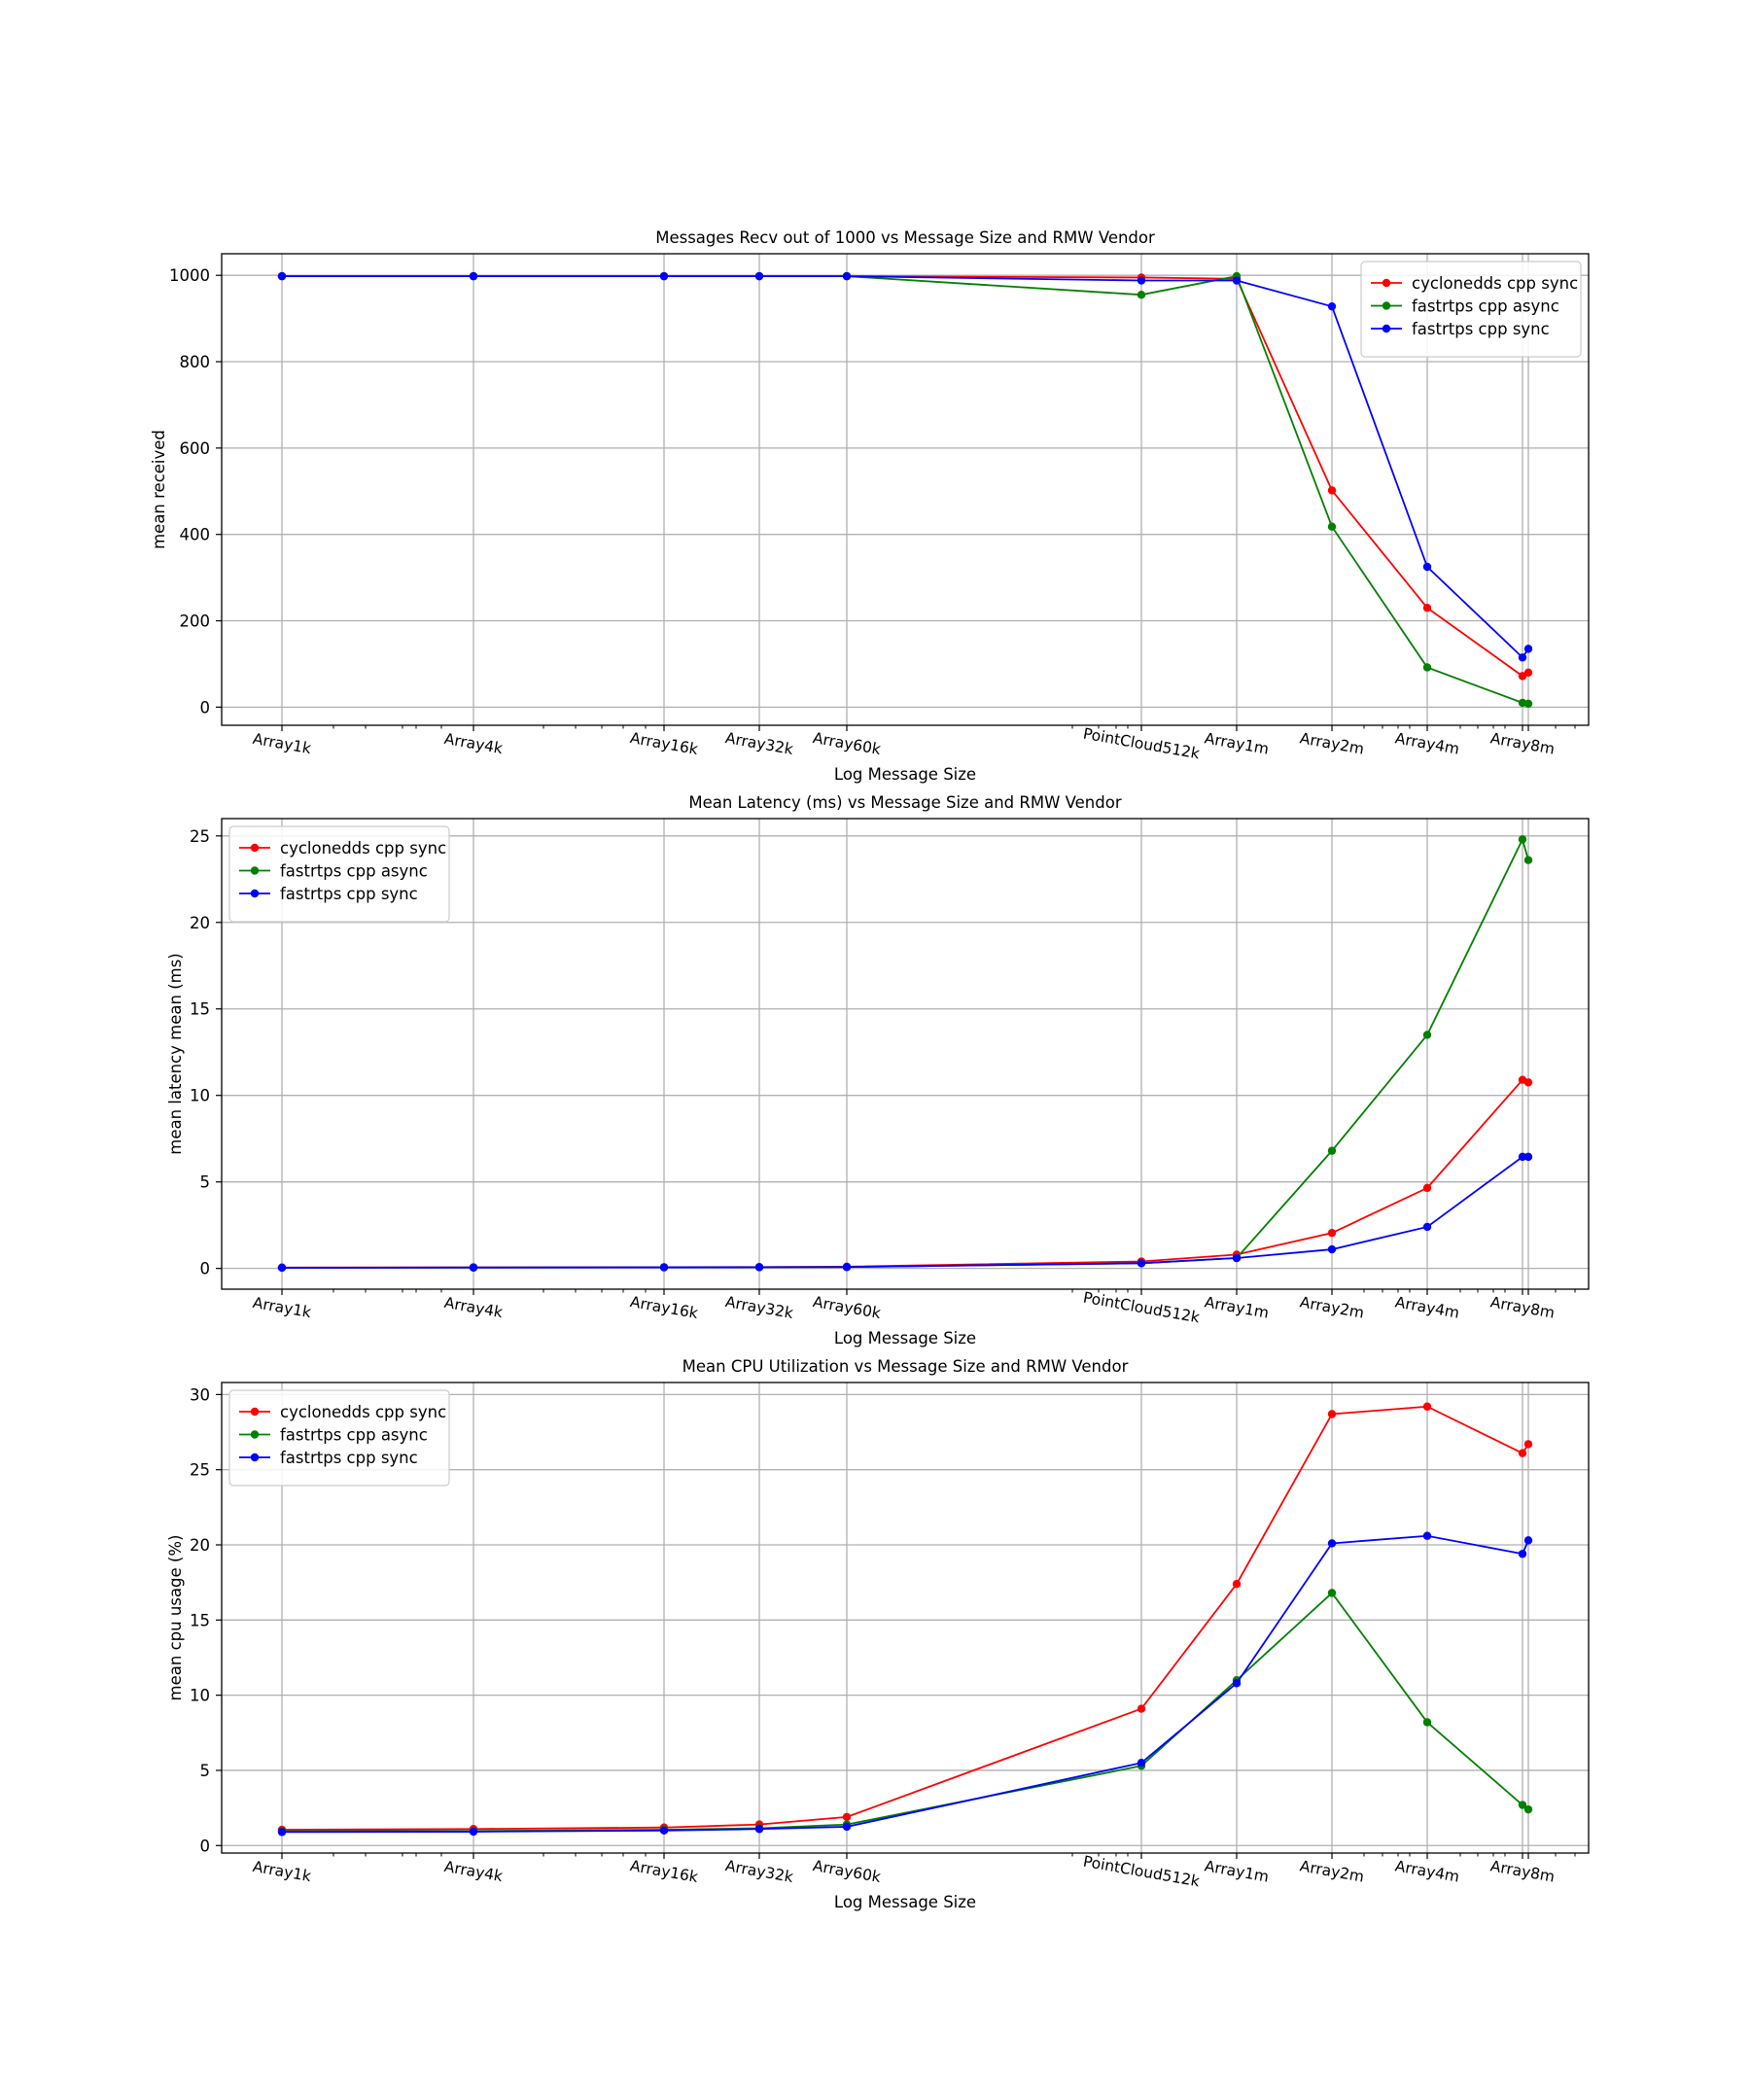  I want to click on y-tick-label: 400, so click(195, 535).